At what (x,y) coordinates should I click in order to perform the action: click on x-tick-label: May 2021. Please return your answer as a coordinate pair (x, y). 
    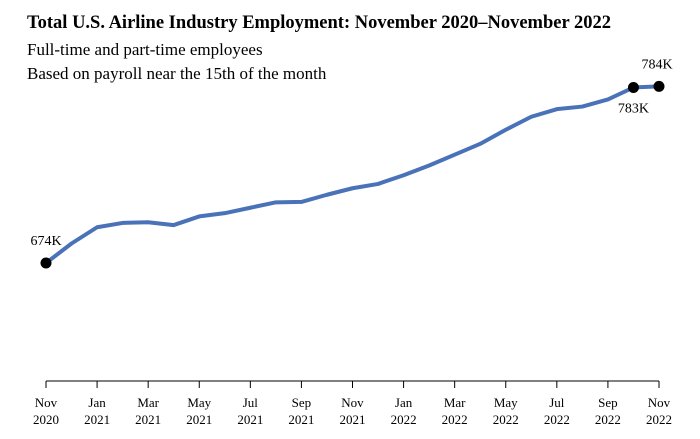
    Looking at the image, I should click on (199, 411).